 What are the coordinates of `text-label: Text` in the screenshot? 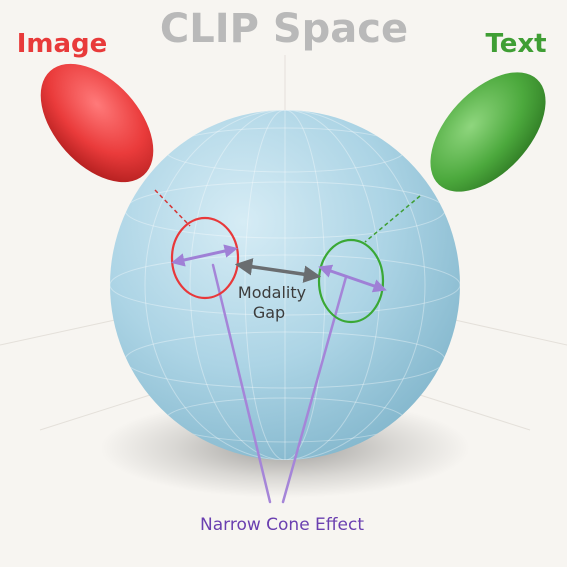 It's located at (515, 44).